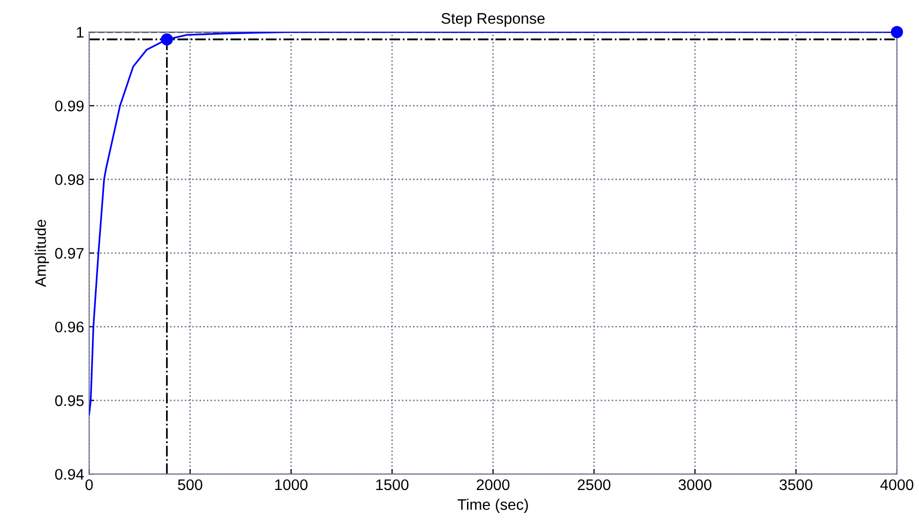  Describe the element at coordinates (493, 20) in the screenshot. I see `chart-title: Step Response` at that location.